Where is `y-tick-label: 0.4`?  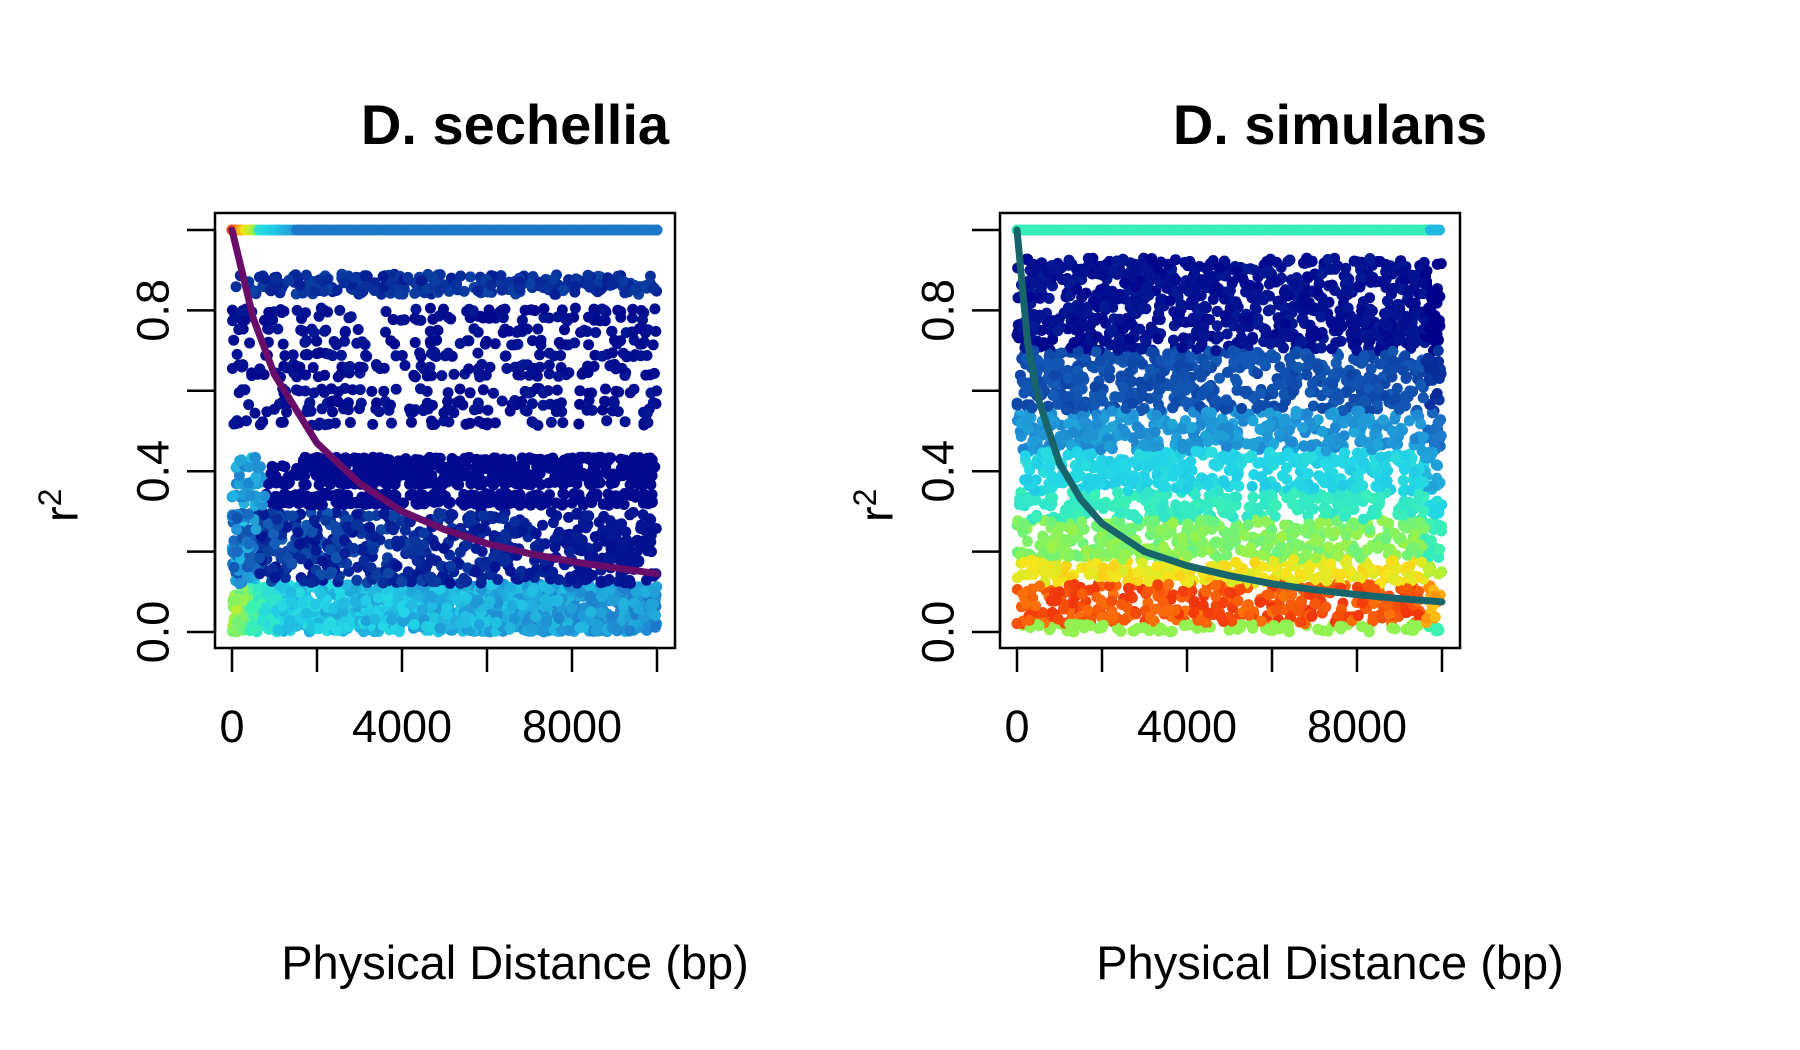 y-tick-label: 0.4 is located at coordinates (153, 471).